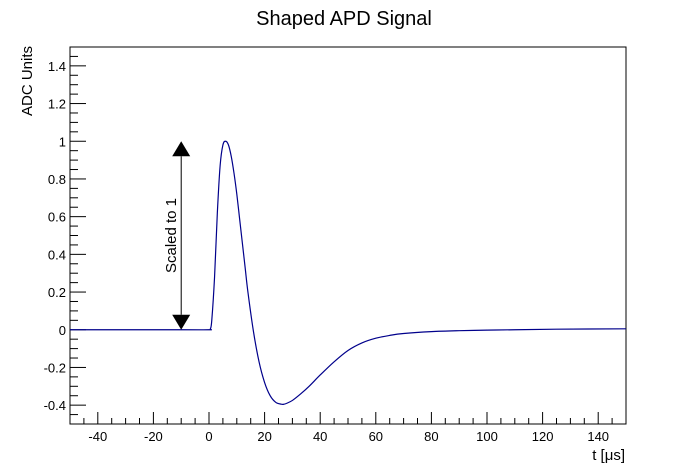  I want to click on x-tick-label: 120, so click(543, 436).